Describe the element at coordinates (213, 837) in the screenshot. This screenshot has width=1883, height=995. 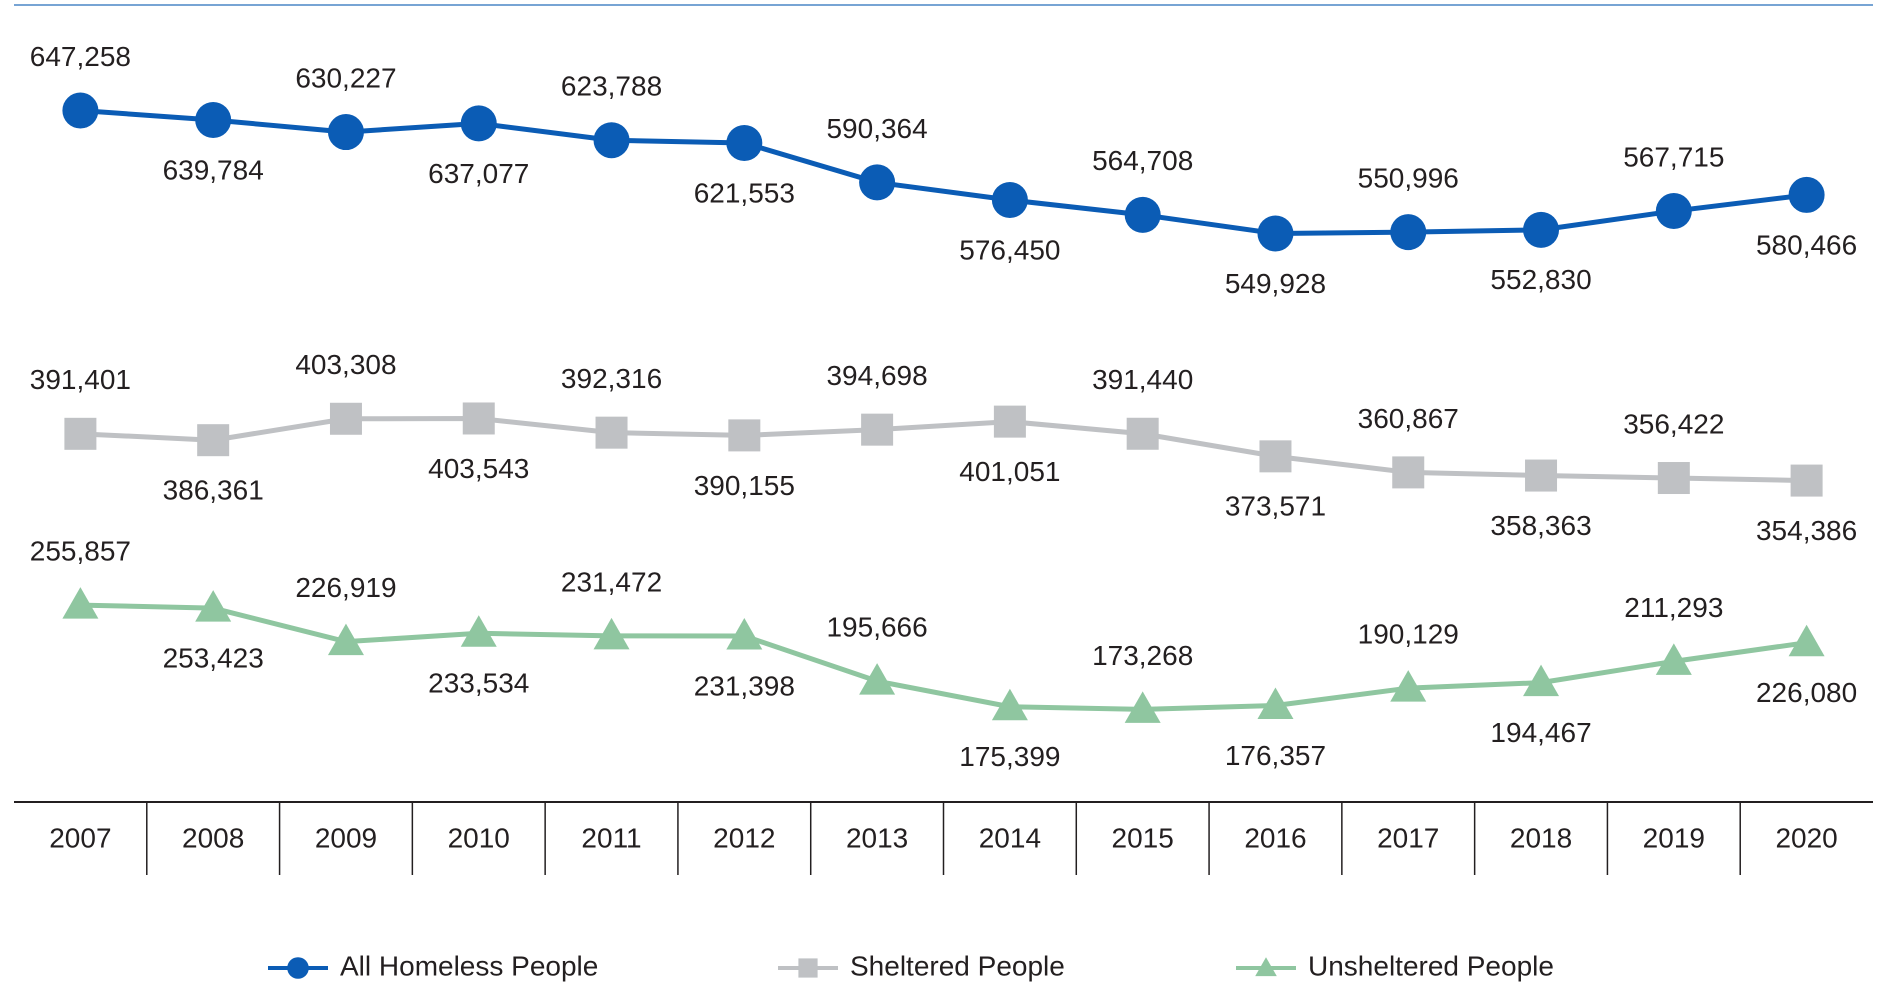
I see `x-tick-label: 2008` at that location.